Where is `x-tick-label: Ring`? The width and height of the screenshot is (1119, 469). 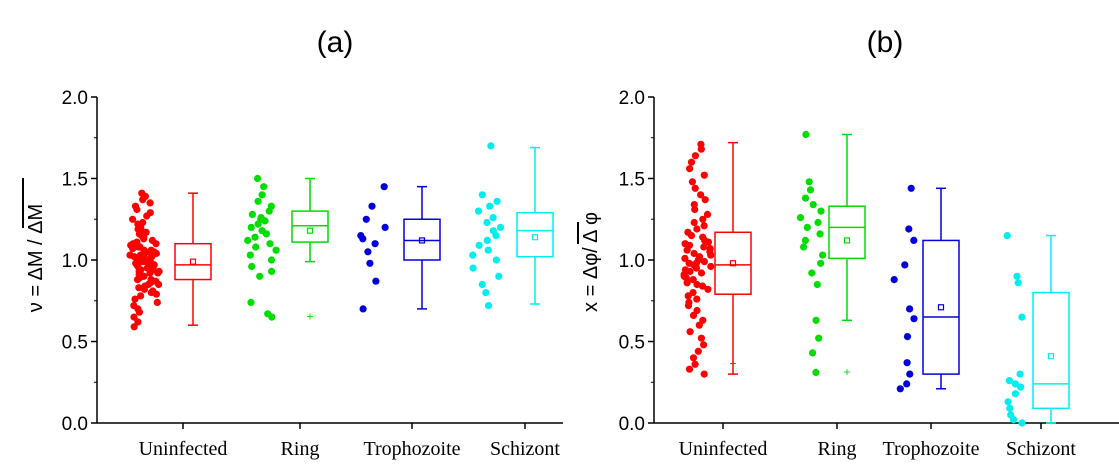
x-tick-label: Ring is located at coordinates (300, 449).